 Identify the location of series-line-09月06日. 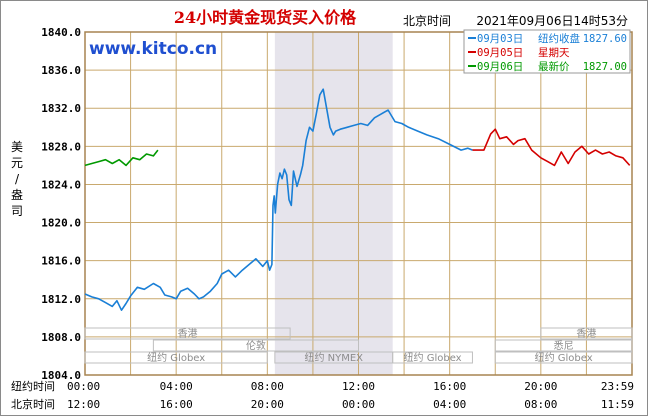
(121, 158).